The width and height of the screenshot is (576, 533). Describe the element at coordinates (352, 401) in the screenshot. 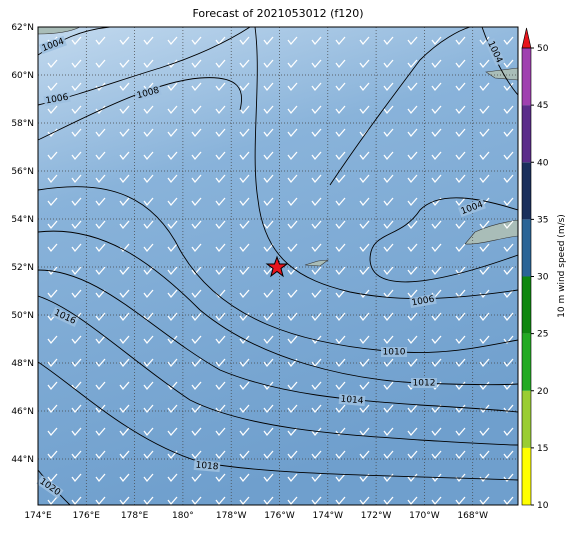

I see `contour-label: 1014` at that location.